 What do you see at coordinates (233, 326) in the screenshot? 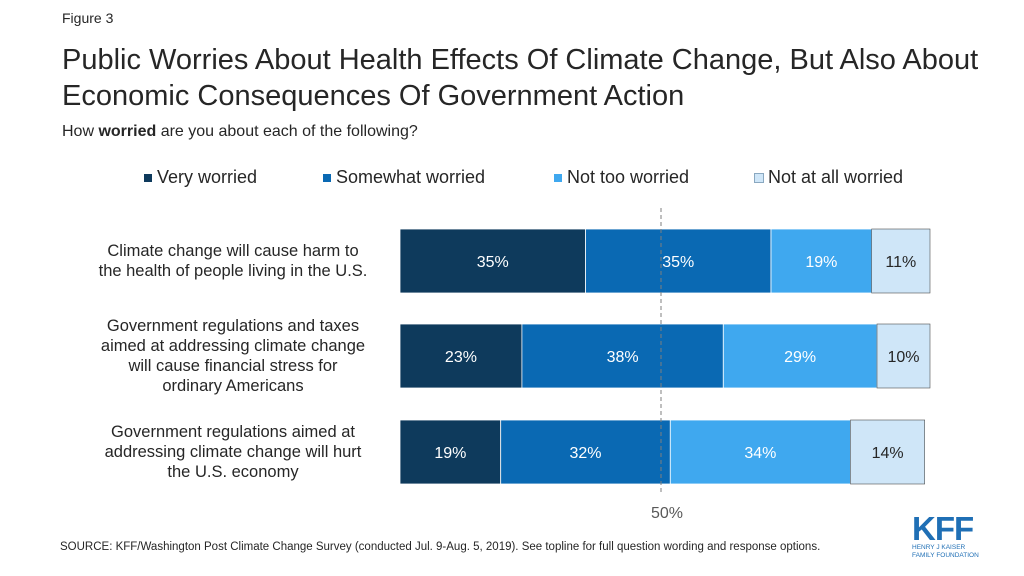
I see `category-label-line: Government regulations and taxes` at bounding box center [233, 326].